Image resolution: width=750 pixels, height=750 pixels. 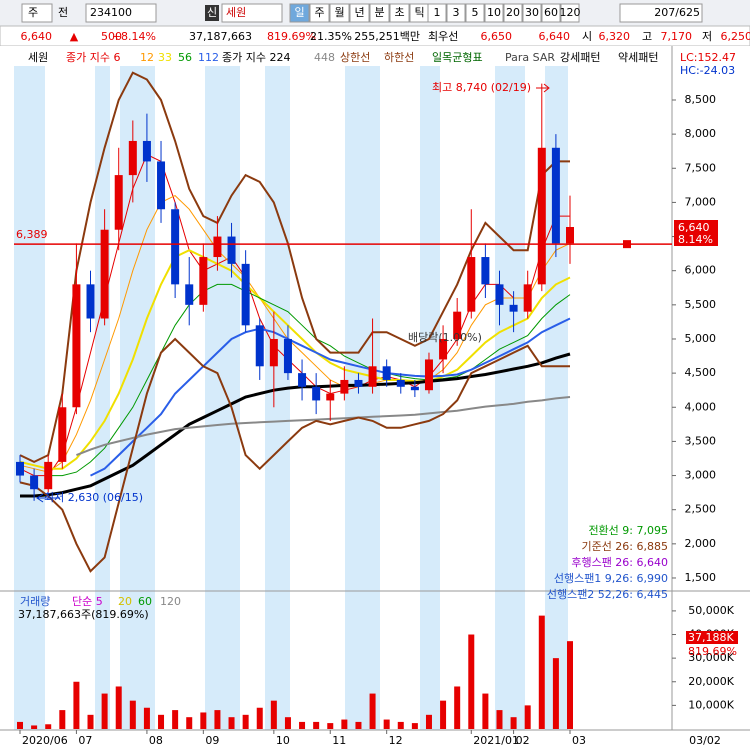 What do you see at coordinates (324, 57) in the screenshot?
I see `legend-ma: 448` at bounding box center [324, 57].